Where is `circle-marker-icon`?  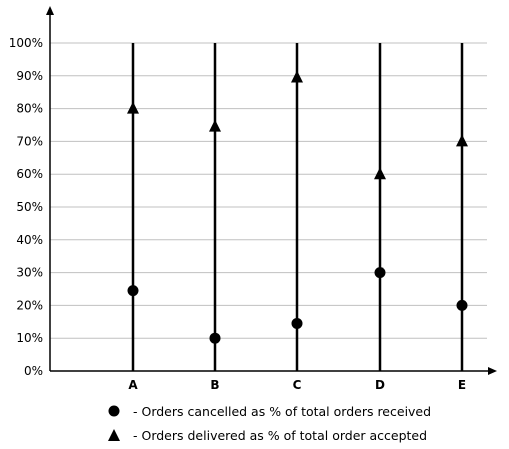
circle-marker-icon is located at coordinates (114, 411).